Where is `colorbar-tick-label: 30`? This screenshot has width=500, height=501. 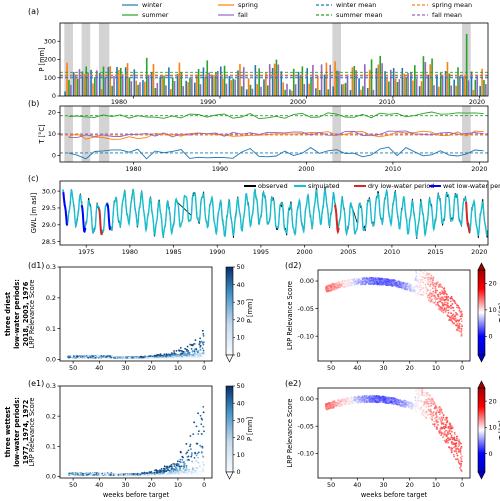 colorbar-tick-label: 30 is located at coordinates (241, 302).